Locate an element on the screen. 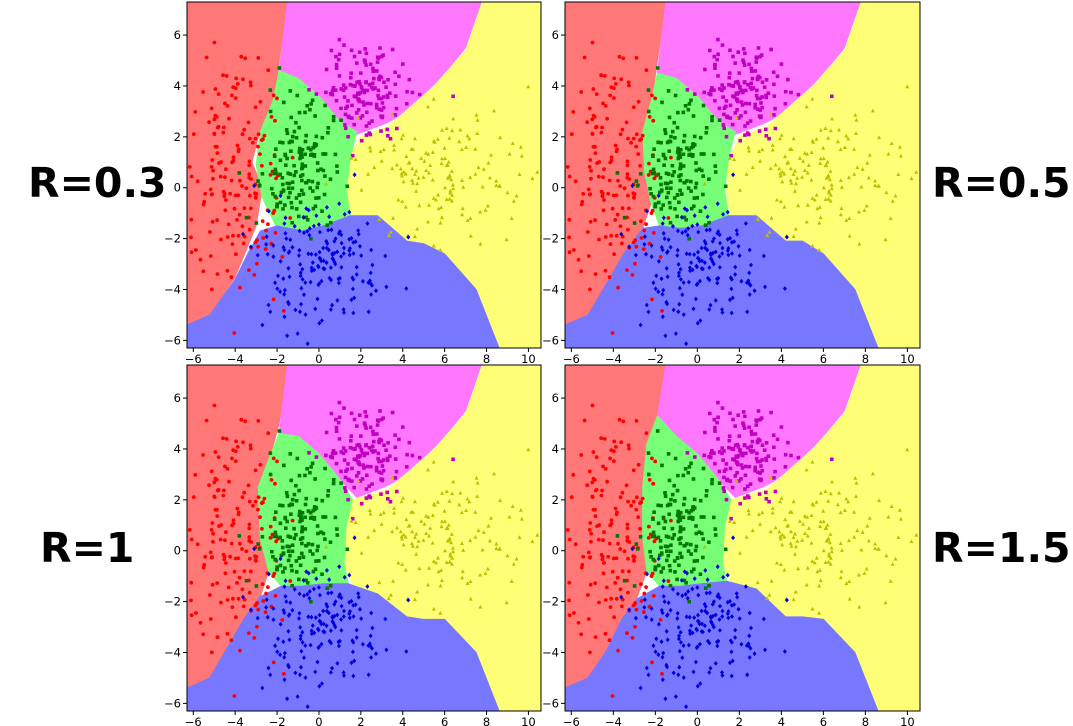 The image size is (1073, 726). x-tick-label: 4 is located at coordinates (781, 359).